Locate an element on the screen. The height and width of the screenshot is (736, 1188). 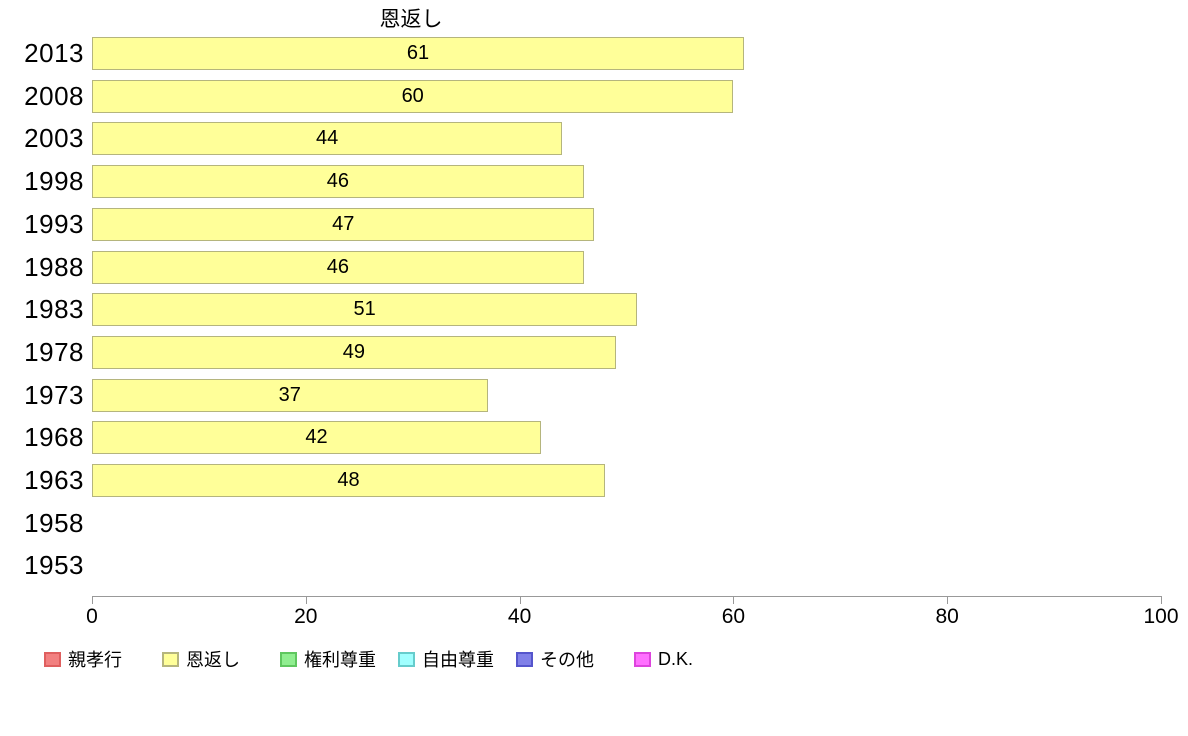
bar: 44 is located at coordinates (327, 138).